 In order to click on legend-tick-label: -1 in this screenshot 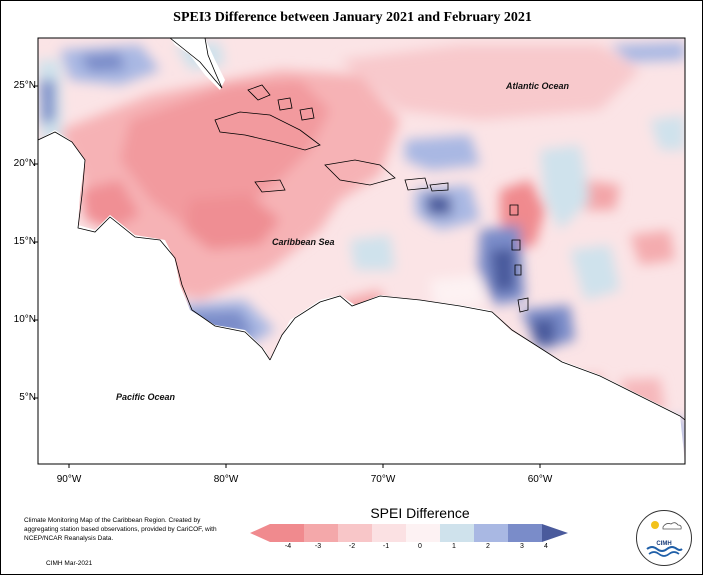, I will do `click(386, 546)`.